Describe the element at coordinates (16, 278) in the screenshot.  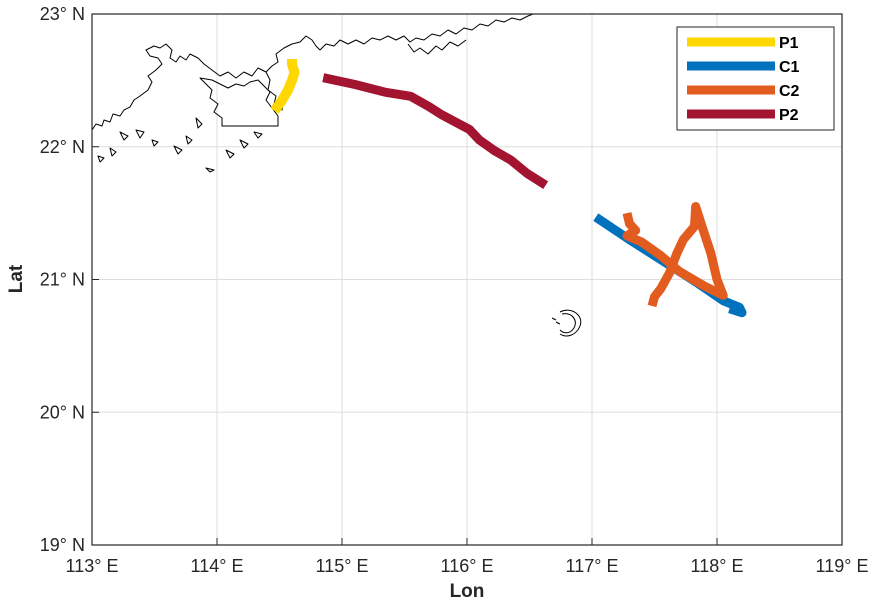
I see `y-axis-title: Lat` at that location.